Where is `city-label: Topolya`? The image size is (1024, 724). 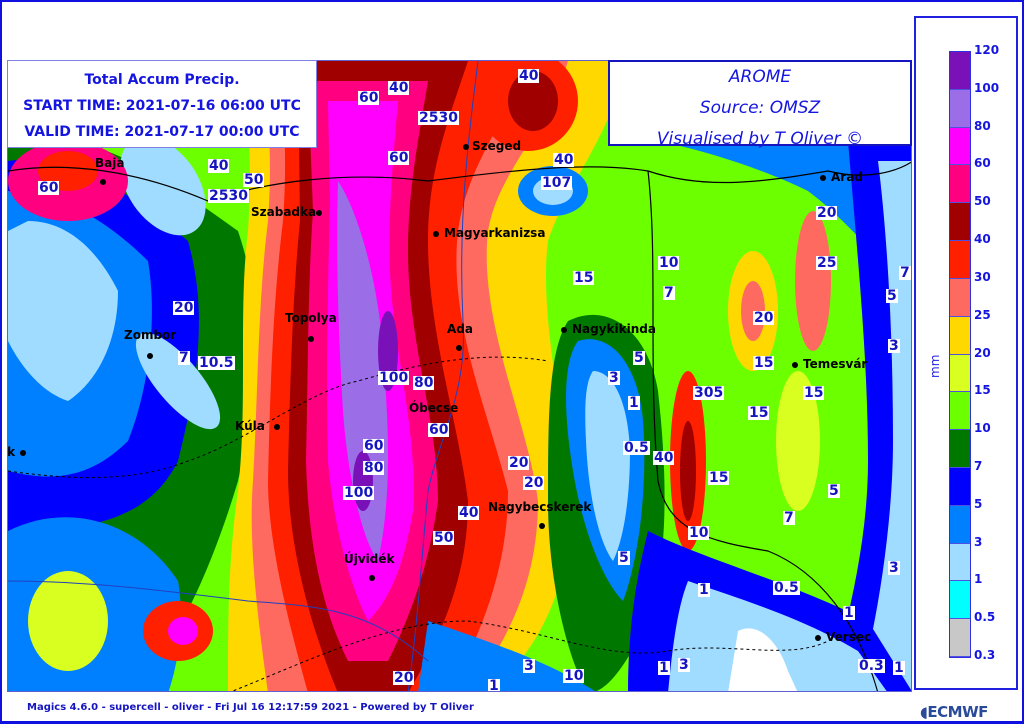 city-label: Topolya is located at coordinates (311, 318).